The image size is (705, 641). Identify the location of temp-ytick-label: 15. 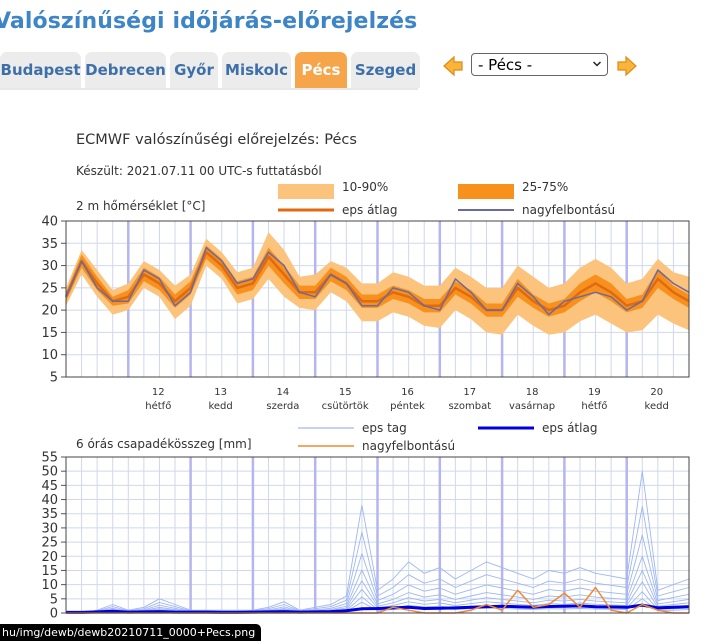
(49, 333).